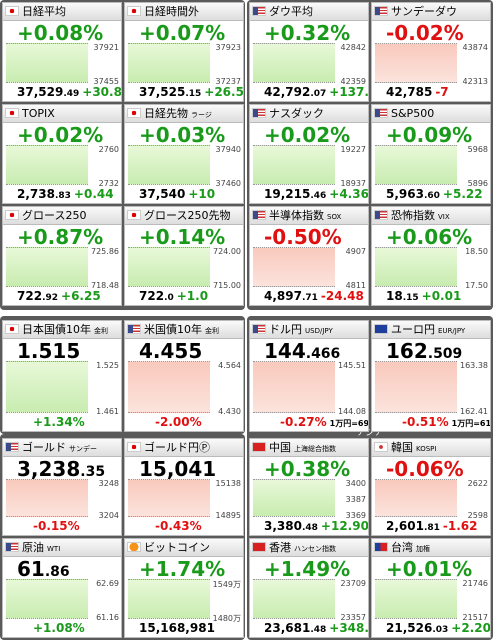 This screenshot has height=640, width=493. I want to click on tile-header: ダウ平均, so click(309, 12).